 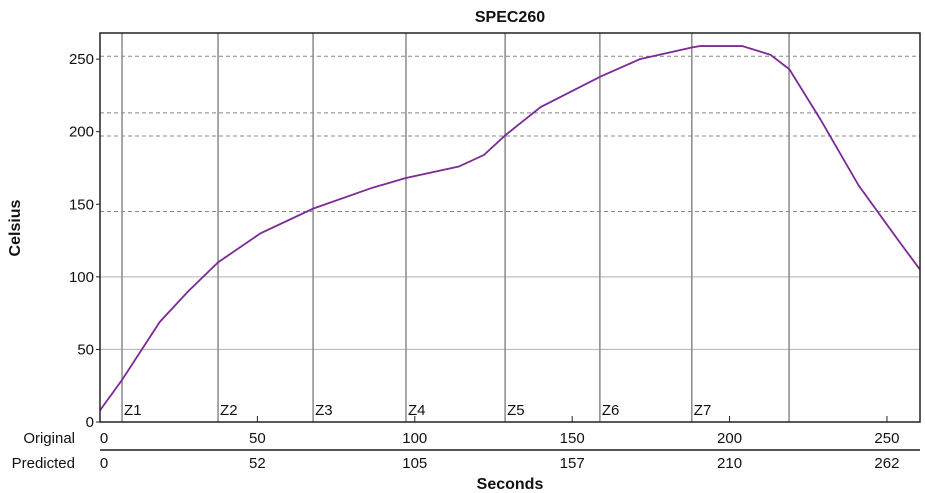 I want to click on x-tick-label: 262, so click(x=886, y=463).